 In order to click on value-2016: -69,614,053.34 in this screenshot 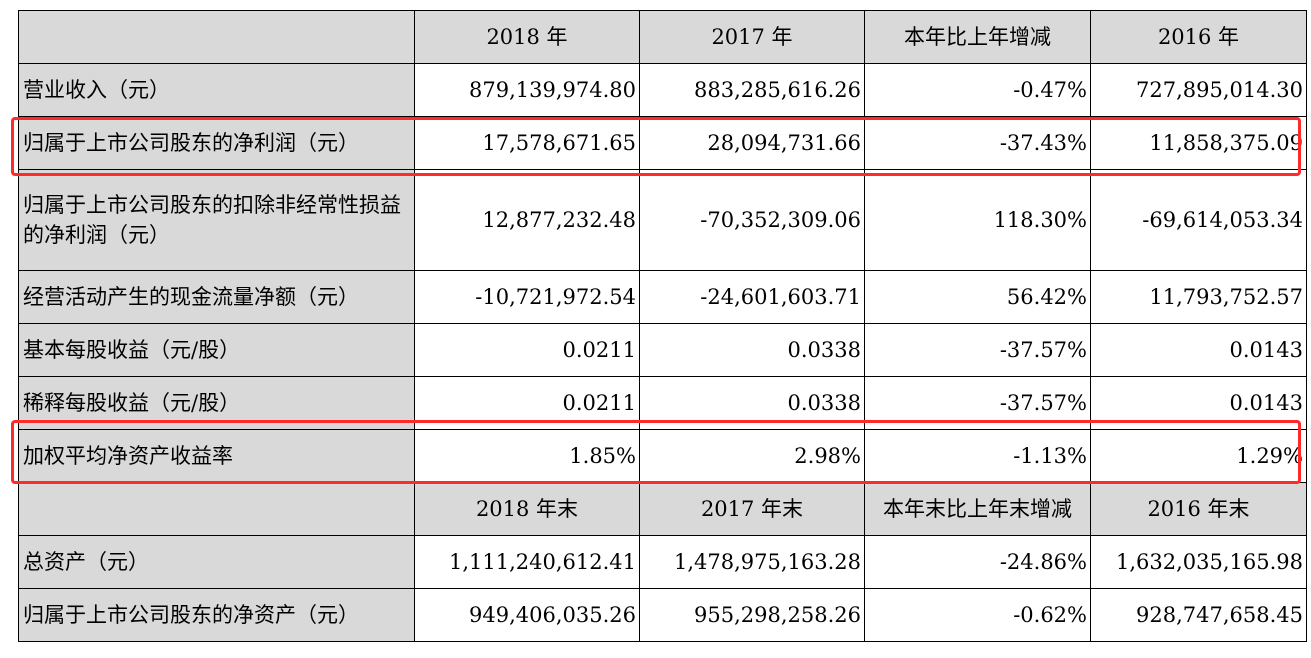, I will do `click(1198, 220)`.